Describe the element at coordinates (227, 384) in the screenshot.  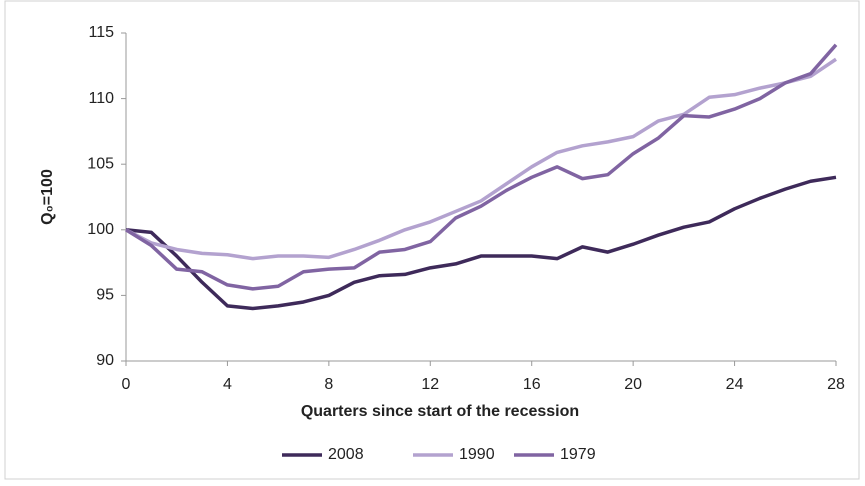
I see `x-tick-label: 4` at that location.